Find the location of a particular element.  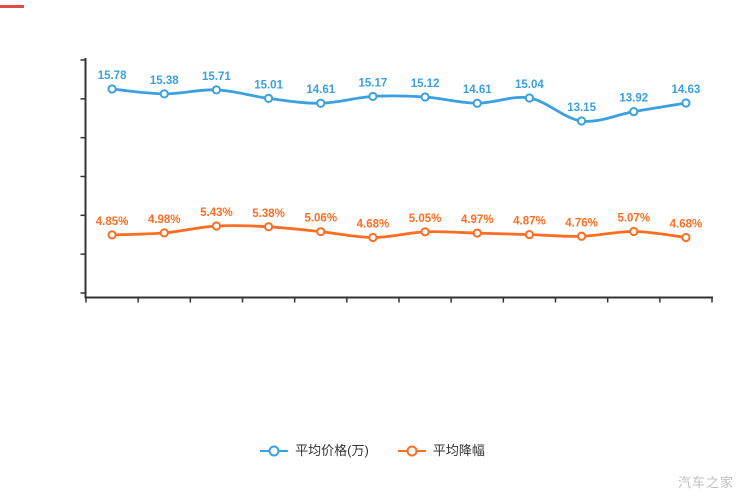

price-data-label: 14.63 is located at coordinates (686, 90).